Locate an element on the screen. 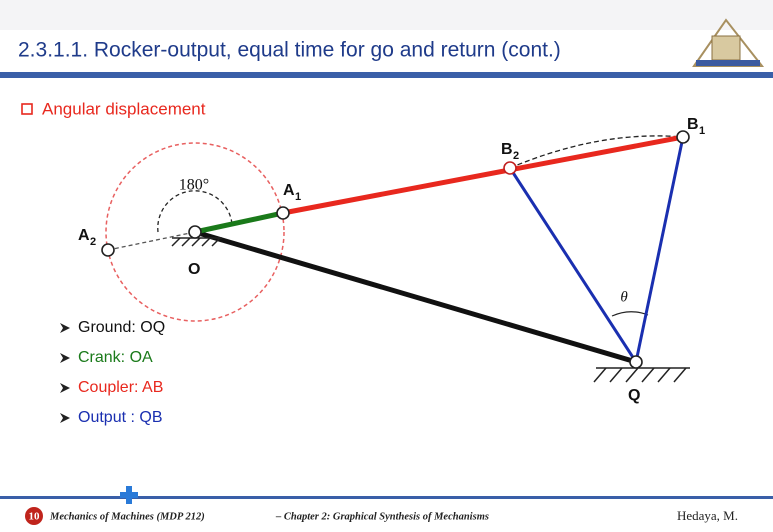 Image resolution: width=773 pixels, height=532 pixels. header-rule is located at coordinates (386, 75).